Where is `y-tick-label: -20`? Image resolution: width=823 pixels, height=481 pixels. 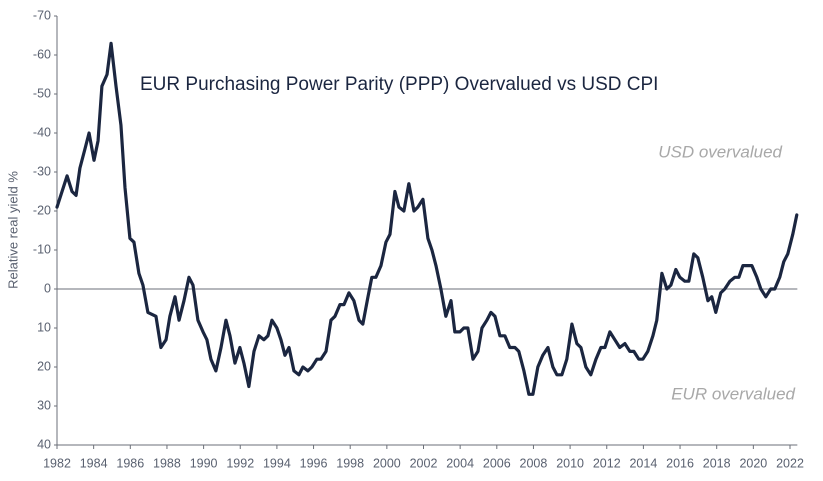
y-tick-label: -20 is located at coordinates (42, 210).